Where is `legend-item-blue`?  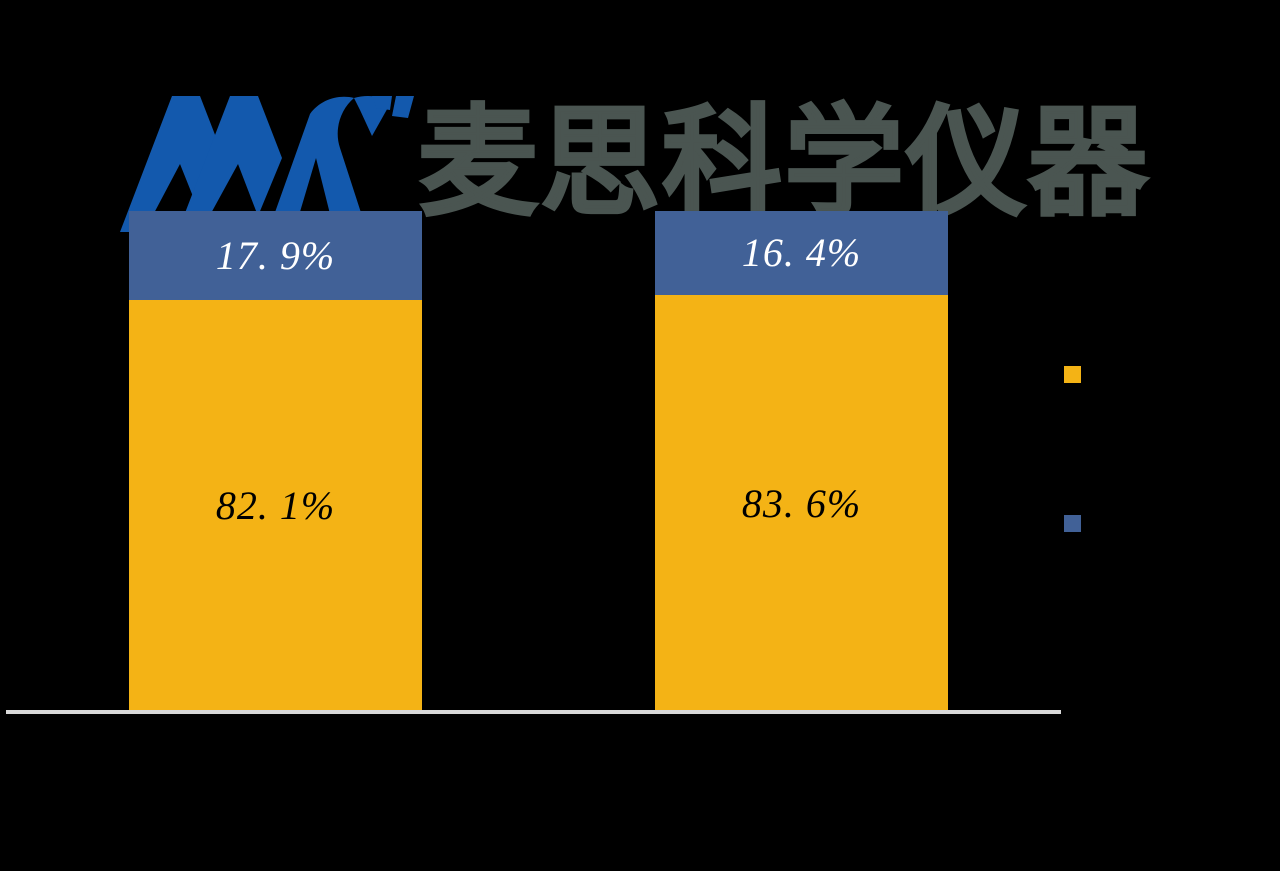
legend-item-blue is located at coordinates (1077, 523).